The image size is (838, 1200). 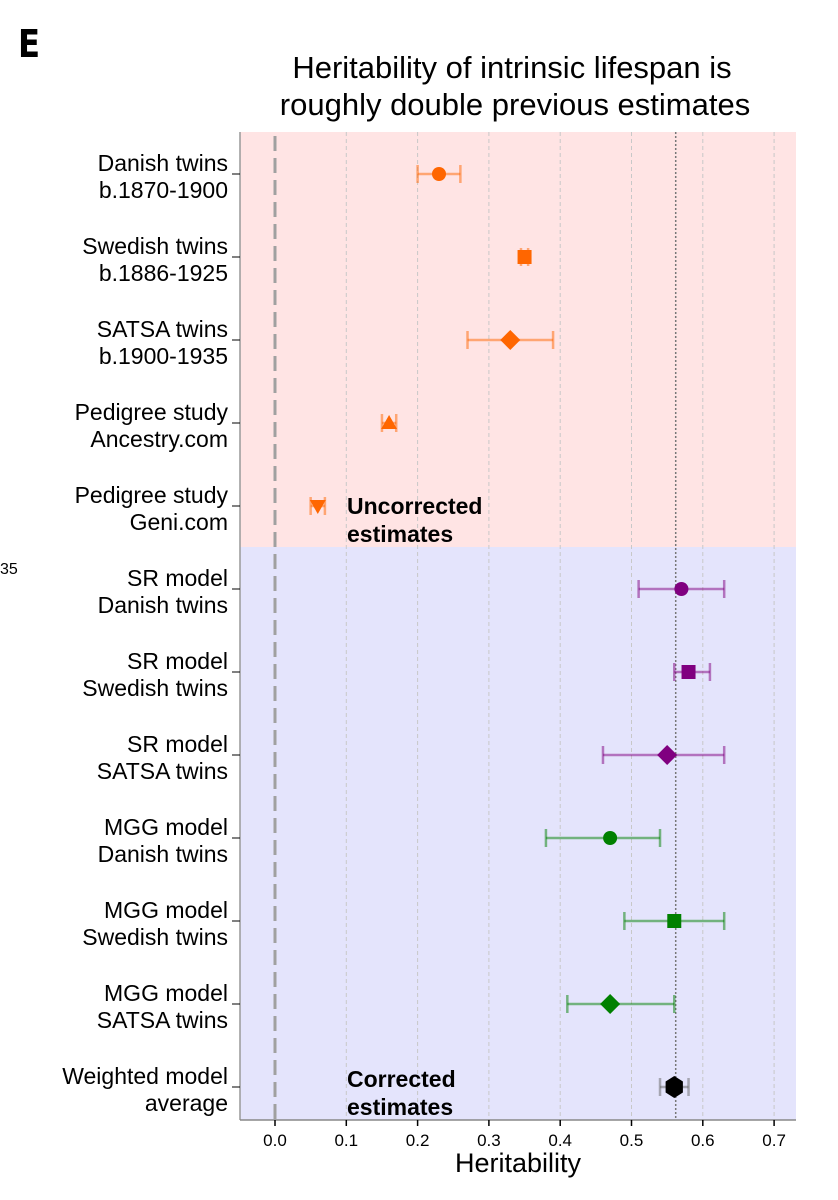 I want to click on x-tick-label: 0.4, so click(x=560, y=1140).